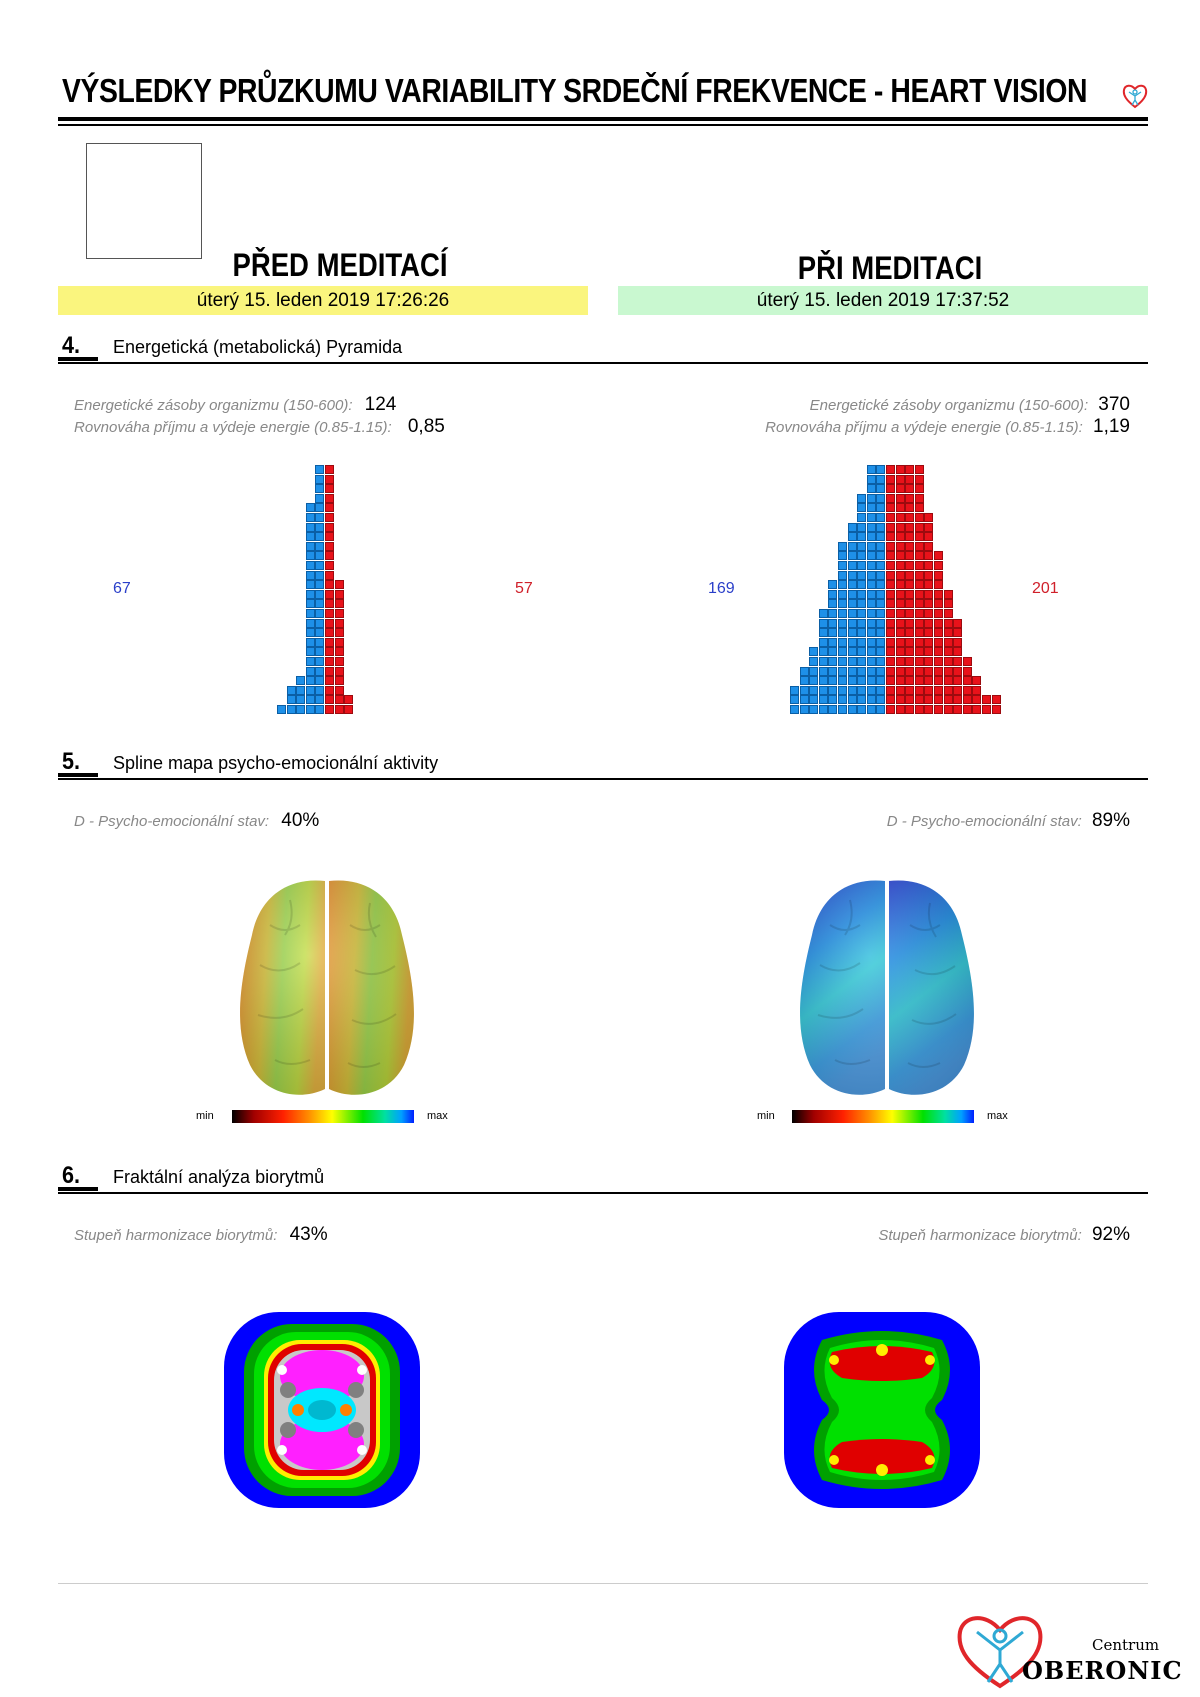  Describe the element at coordinates (1045, 588) in the screenshot. I see `pyramid-red-count: 201` at that location.